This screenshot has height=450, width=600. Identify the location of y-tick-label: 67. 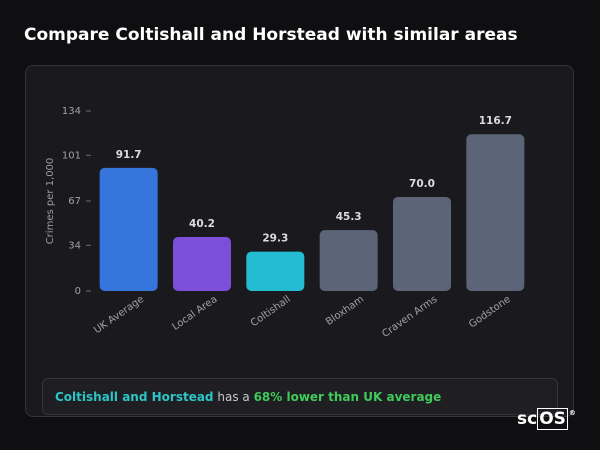
(74, 201).